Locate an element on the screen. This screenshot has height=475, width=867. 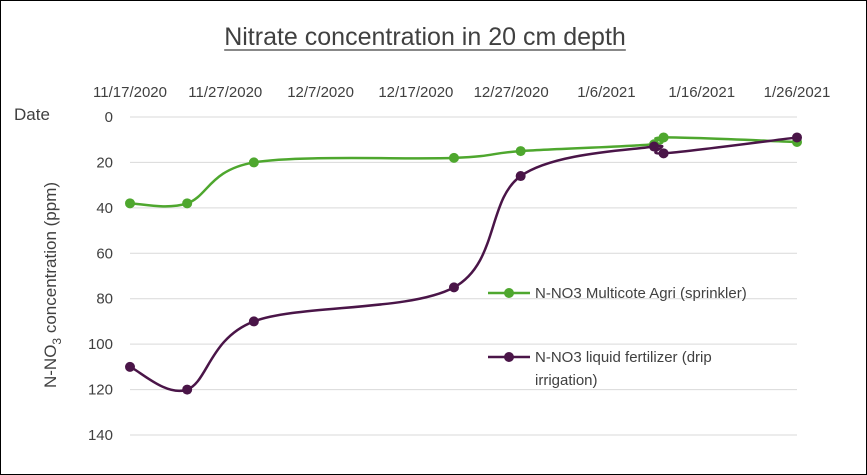
legend-marker-drip is located at coordinates (509, 357).